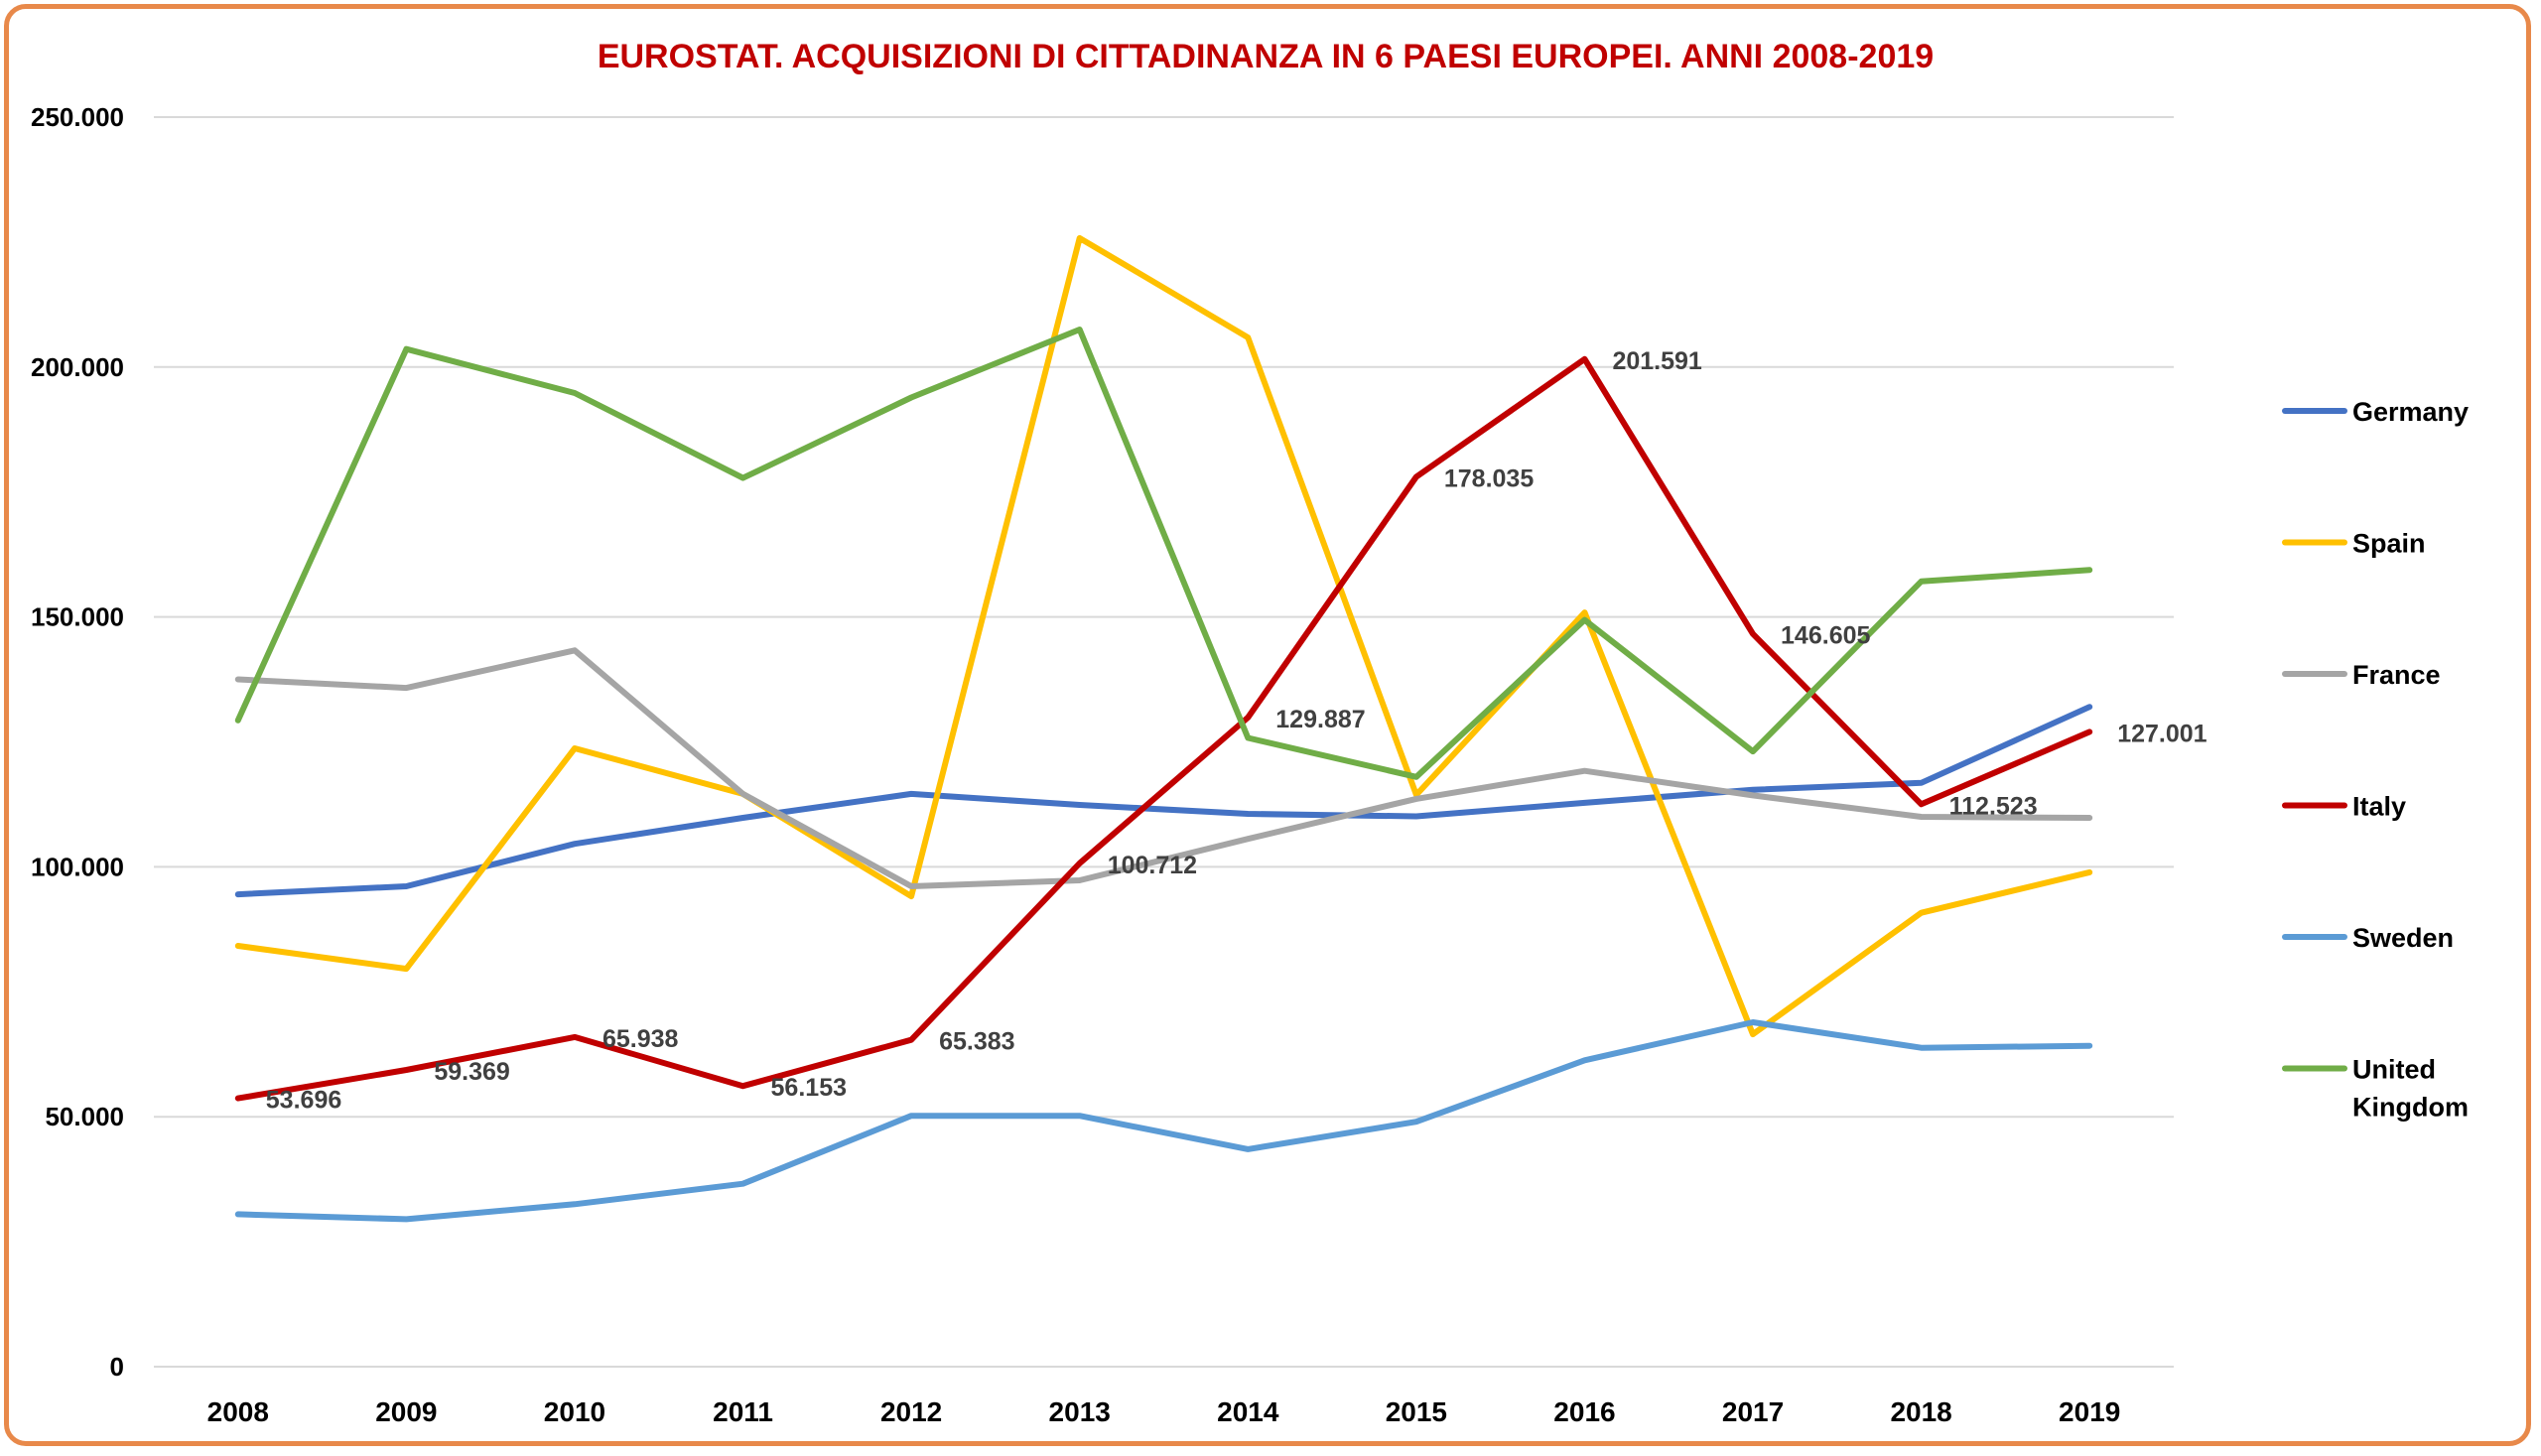  Describe the element at coordinates (809, 1088) in the screenshot. I see `data-label-italy: 56.153` at that location.